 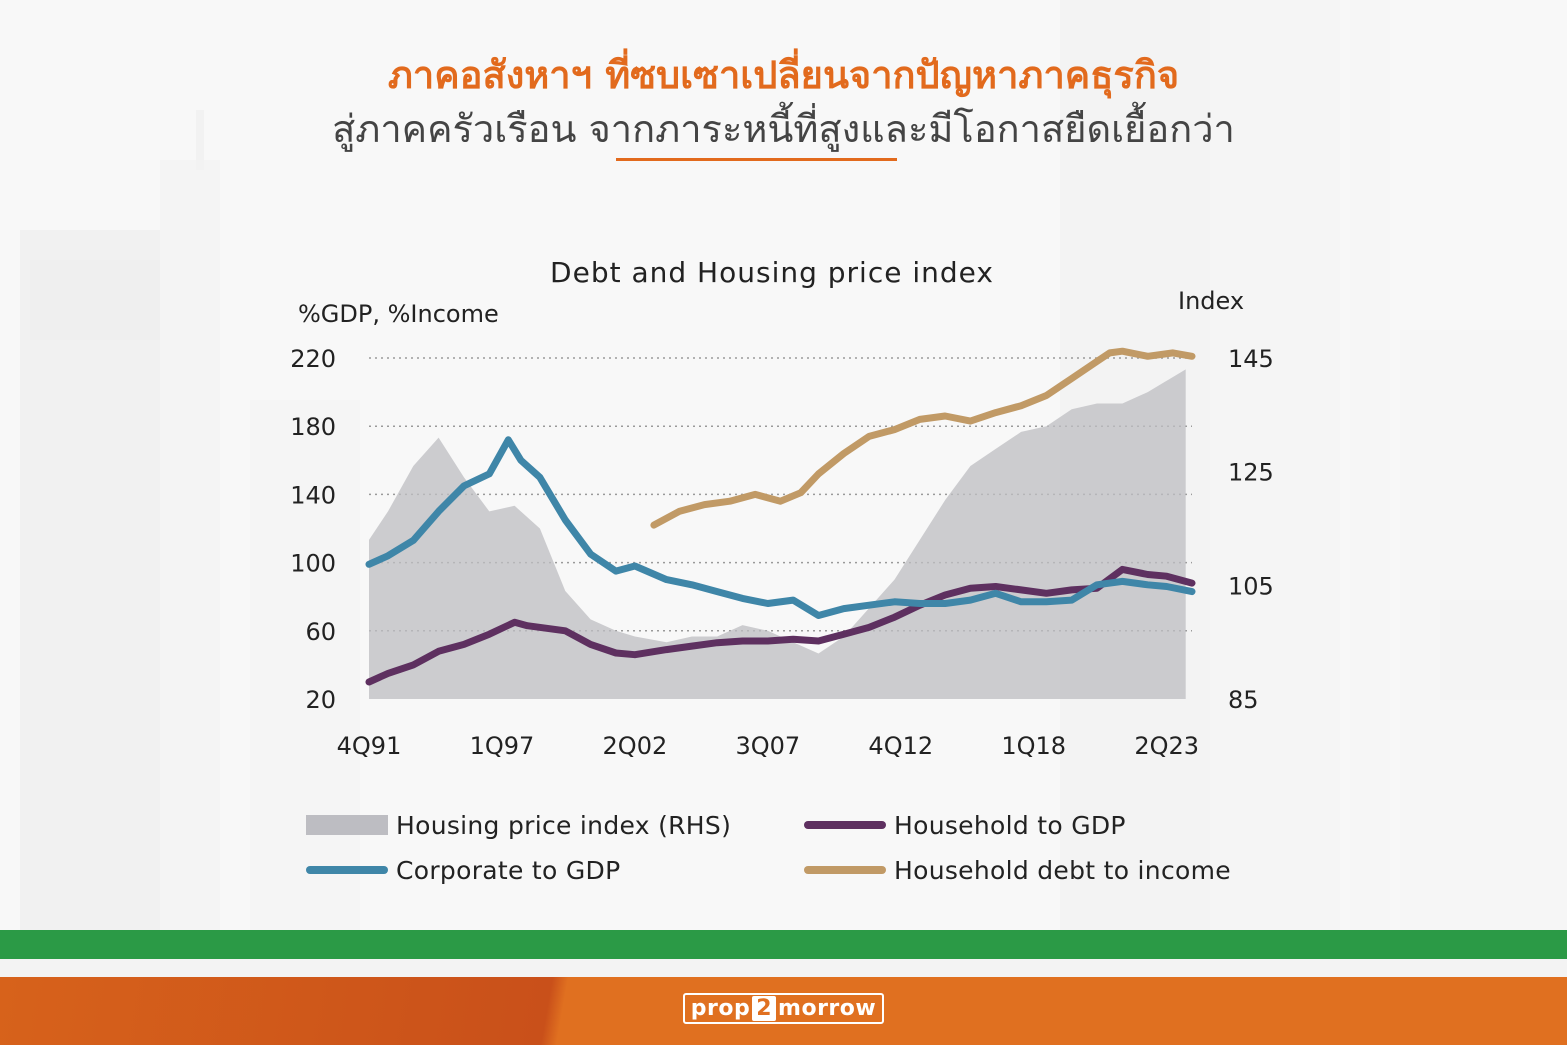 What do you see at coordinates (827, 1008) in the screenshot?
I see `brand-logo-suffix: morrow` at bounding box center [827, 1008].